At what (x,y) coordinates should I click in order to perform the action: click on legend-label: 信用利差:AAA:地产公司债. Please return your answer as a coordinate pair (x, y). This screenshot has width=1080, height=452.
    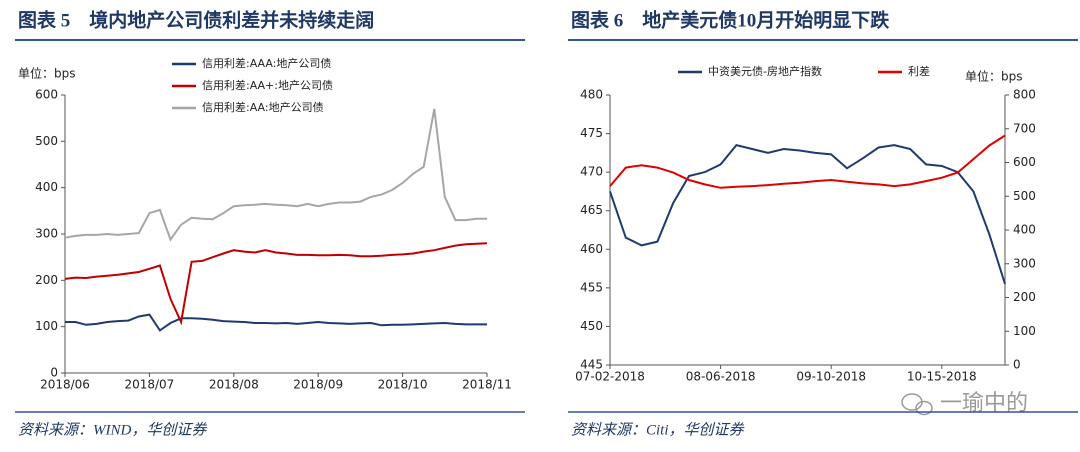
    Looking at the image, I should click on (266, 63).